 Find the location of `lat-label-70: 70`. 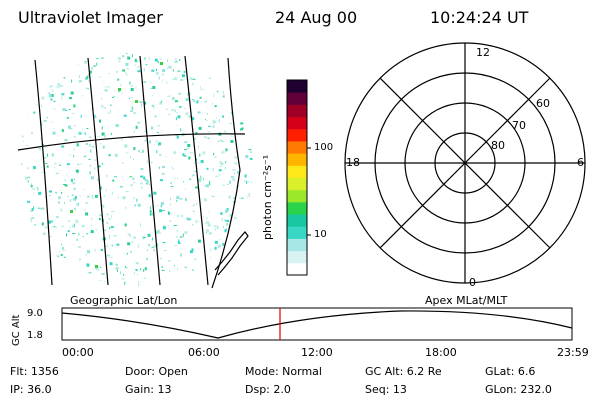

lat-label-70: 70 is located at coordinates (519, 125).